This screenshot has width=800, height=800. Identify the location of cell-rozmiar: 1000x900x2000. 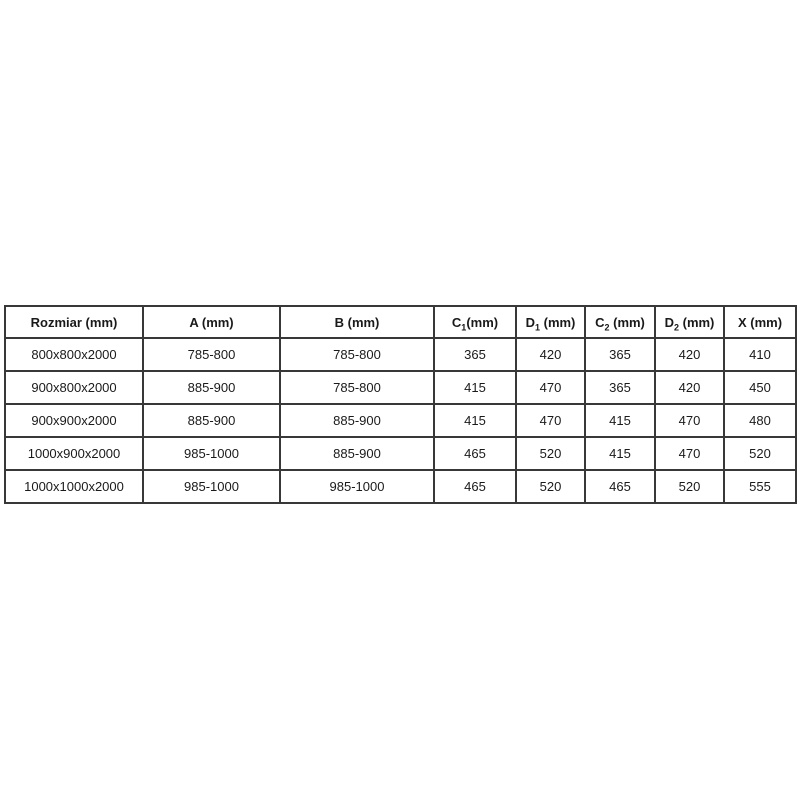
(74, 453).